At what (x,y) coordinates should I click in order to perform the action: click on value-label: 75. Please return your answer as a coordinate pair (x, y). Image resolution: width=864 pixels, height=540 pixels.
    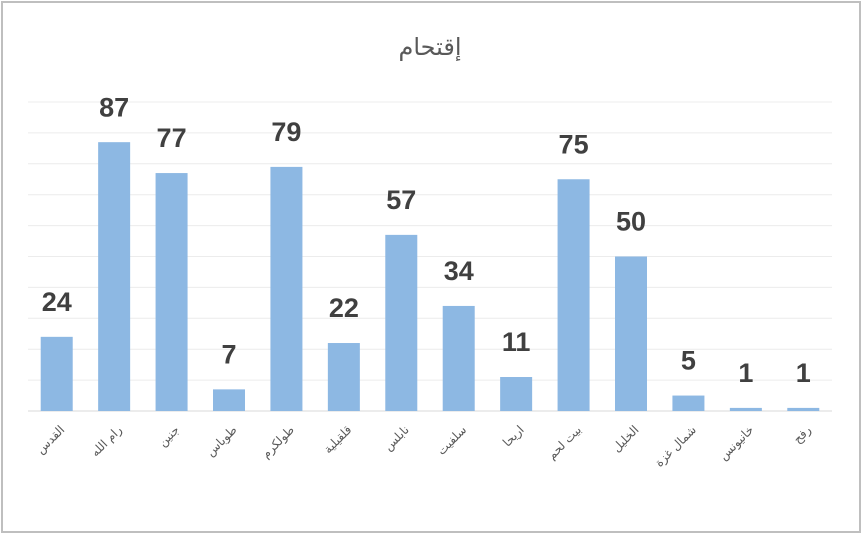
    Looking at the image, I should click on (574, 144).